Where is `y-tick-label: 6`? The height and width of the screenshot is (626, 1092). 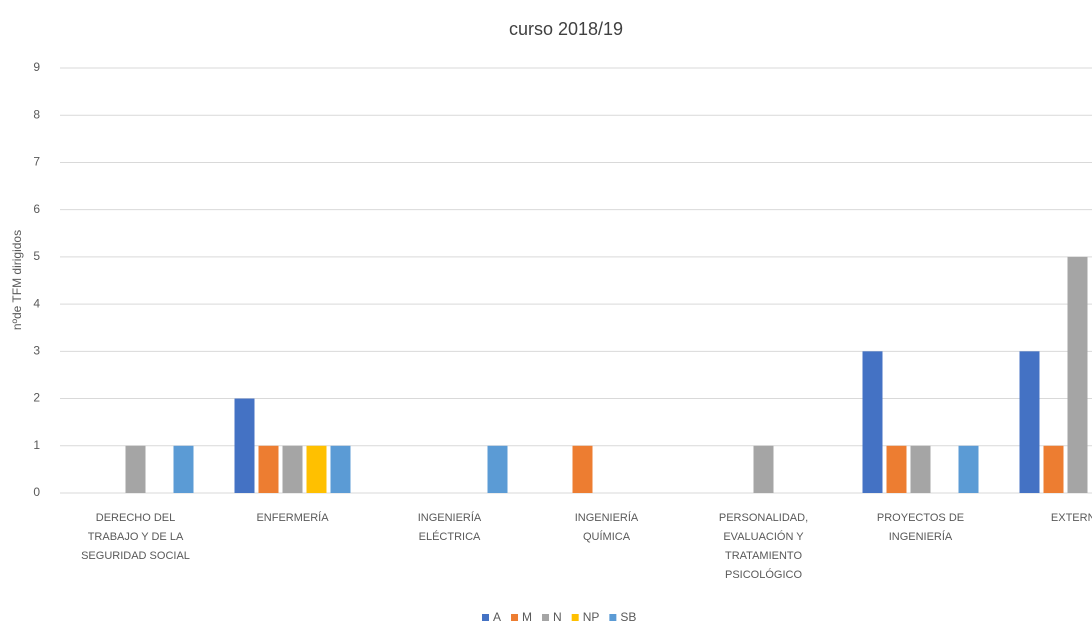
y-tick-label: 6 is located at coordinates (36, 209).